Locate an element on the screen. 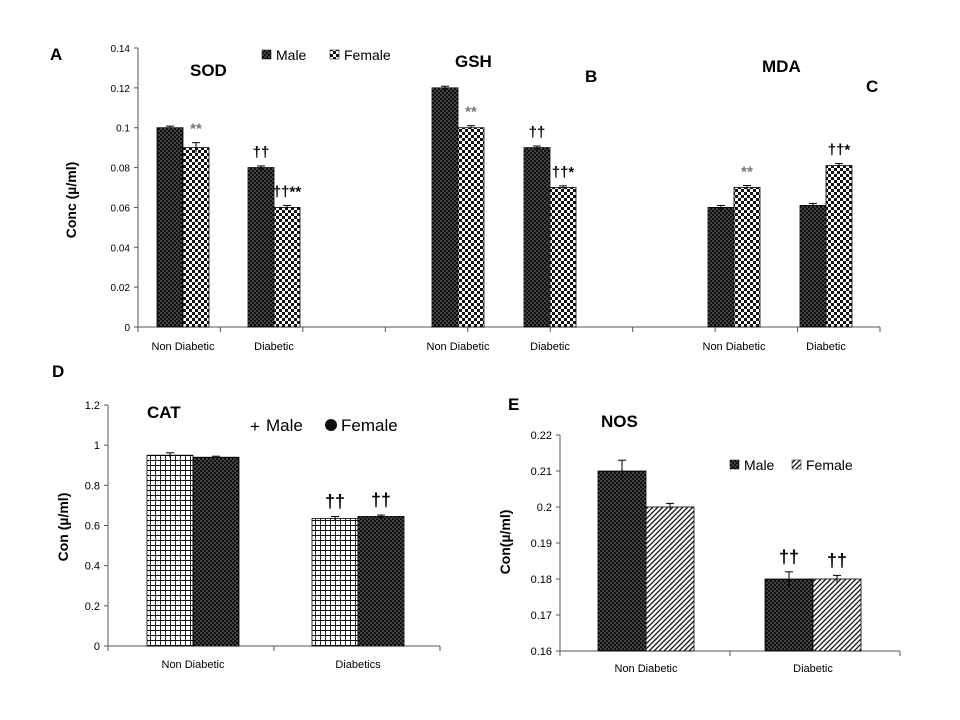  y-tick-label: 0.19 is located at coordinates (541, 544).